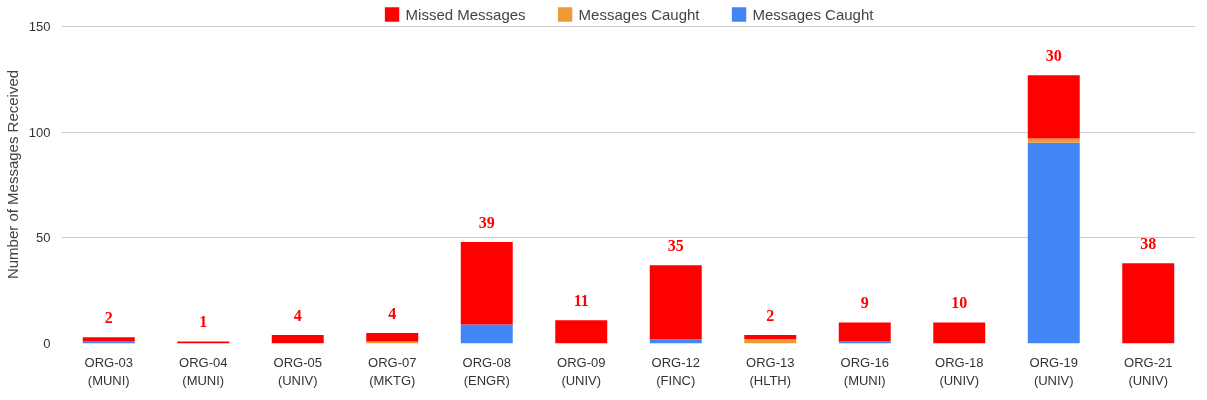 This screenshot has width=1207, height=400. I want to click on data-label: 35, so click(675, 246).